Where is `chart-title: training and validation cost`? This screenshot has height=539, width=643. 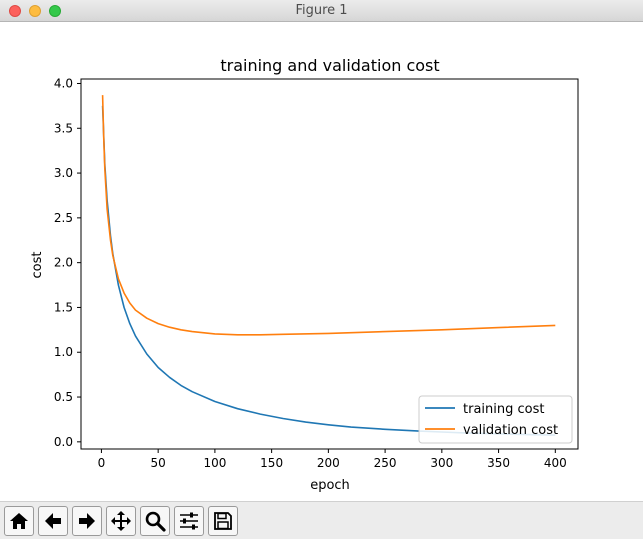 chart-title: training and validation cost is located at coordinates (329, 65).